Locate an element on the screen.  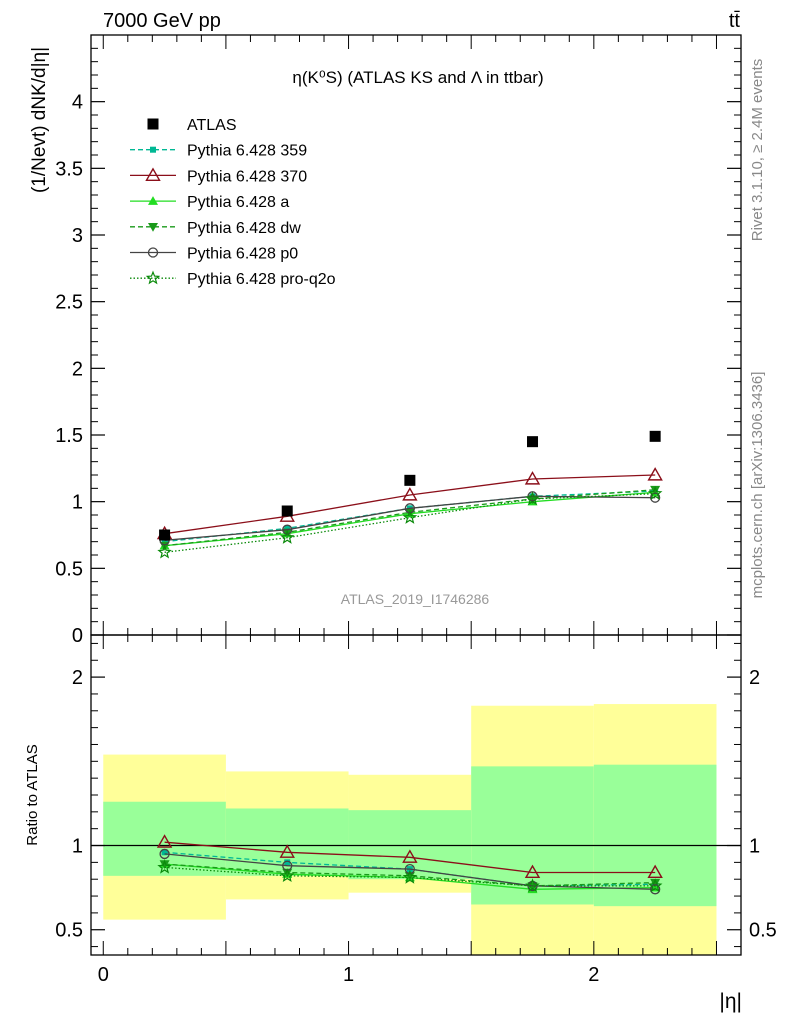
ratio-ytick-label-0: 0.5 is located at coordinates (69, 931).